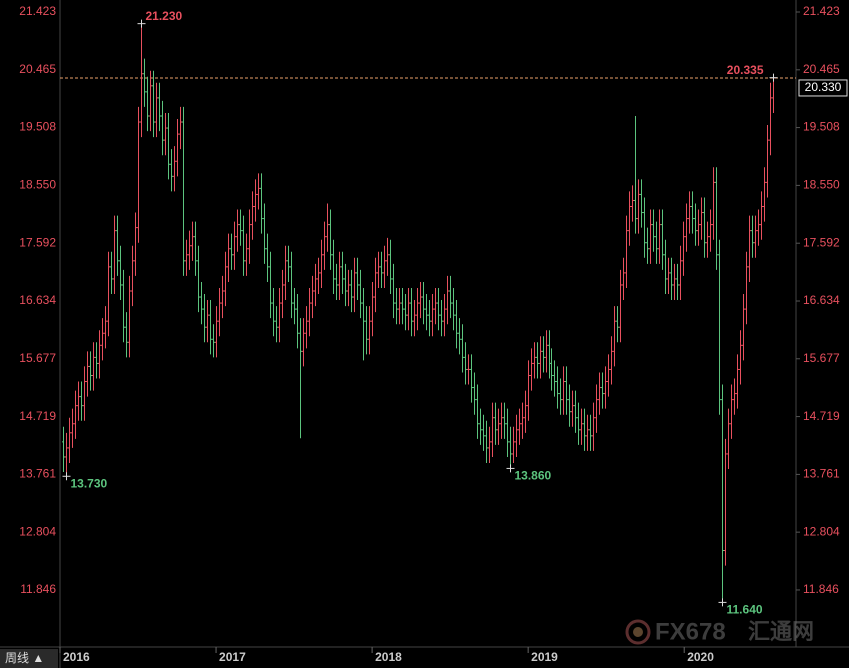 The image size is (849, 668). Describe the element at coordinates (37, 531) in the screenshot. I see `y-tick-label: 12.804` at that location.